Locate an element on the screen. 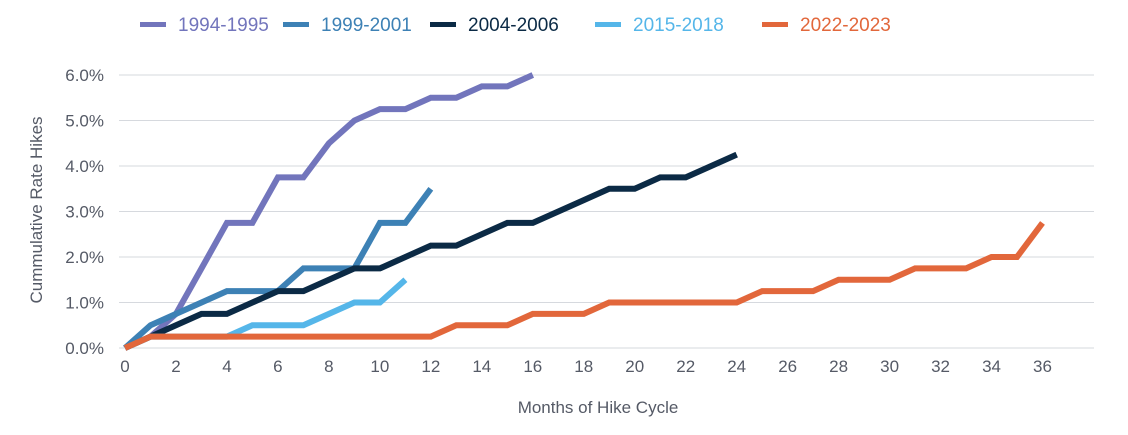 The height and width of the screenshot is (435, 1128). legend-label: 2015-2018 is located at coordinates (678, 25).